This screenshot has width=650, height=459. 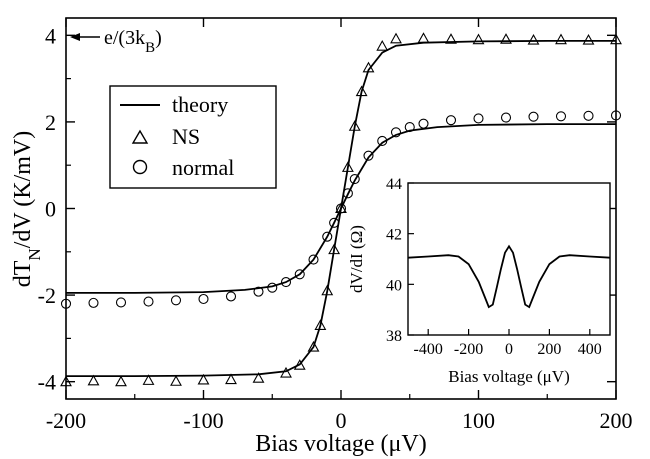 What do you see at coordinates (341, 444) in the screenshot?
I see `x-axis-label: Bias voltage (μV)` at bounding box center [341, 444].